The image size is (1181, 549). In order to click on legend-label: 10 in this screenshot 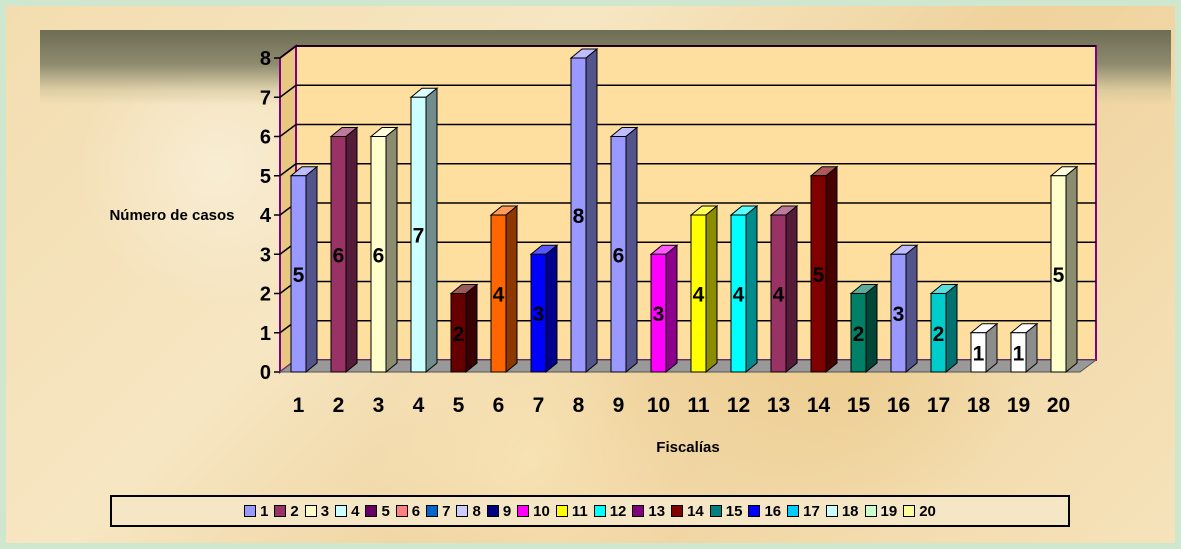, I will do `click(541, 511)`.